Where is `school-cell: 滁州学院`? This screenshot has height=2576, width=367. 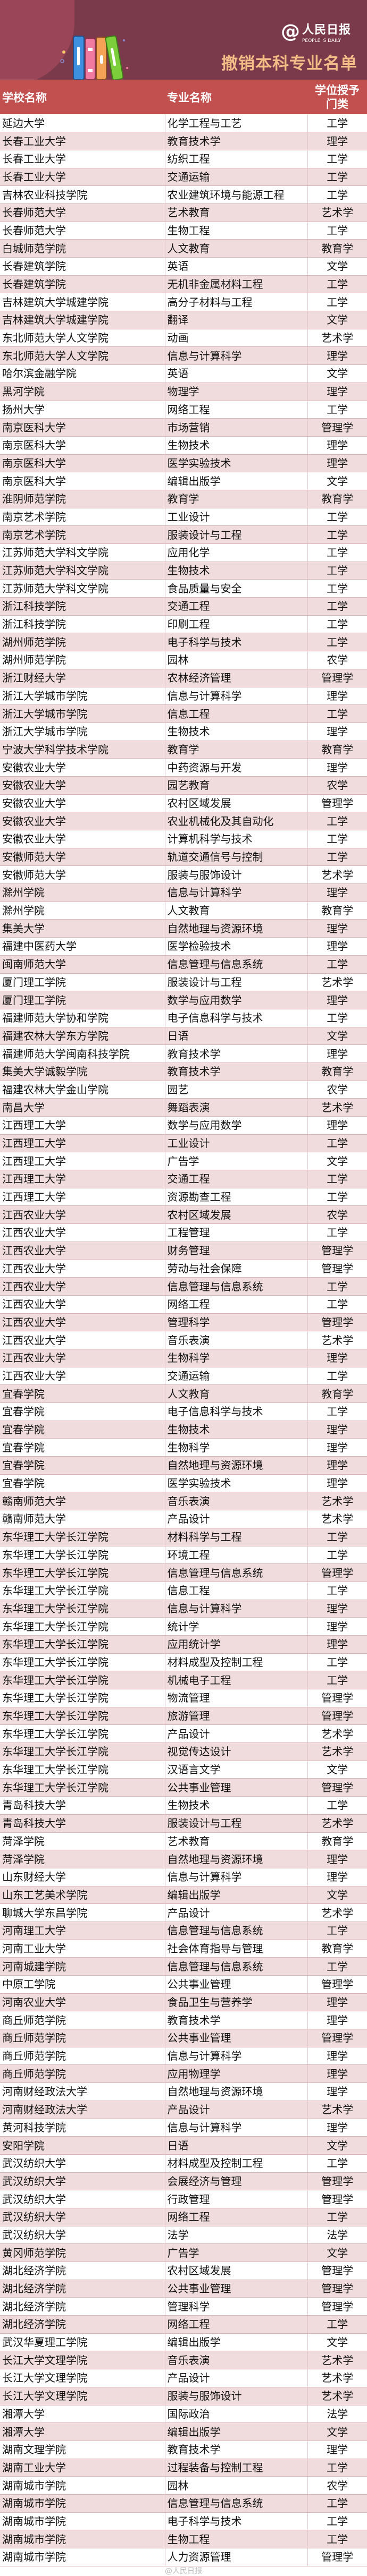 school-cell: 滁州学院 is located at coordinates (82, 911).